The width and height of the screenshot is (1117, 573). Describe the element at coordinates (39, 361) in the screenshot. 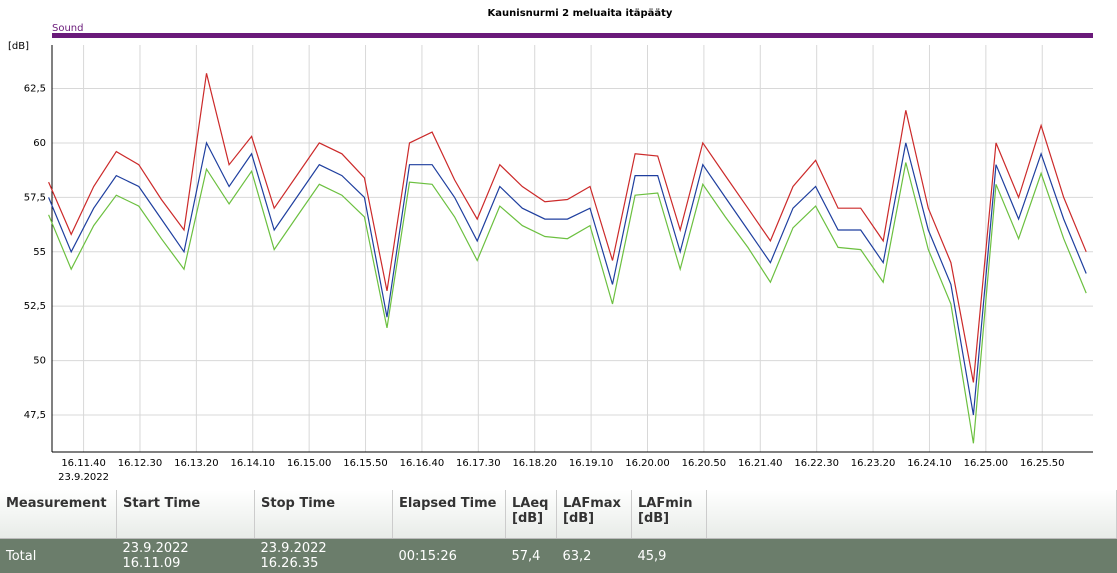

I see `y-tick-label: 50` at that location.